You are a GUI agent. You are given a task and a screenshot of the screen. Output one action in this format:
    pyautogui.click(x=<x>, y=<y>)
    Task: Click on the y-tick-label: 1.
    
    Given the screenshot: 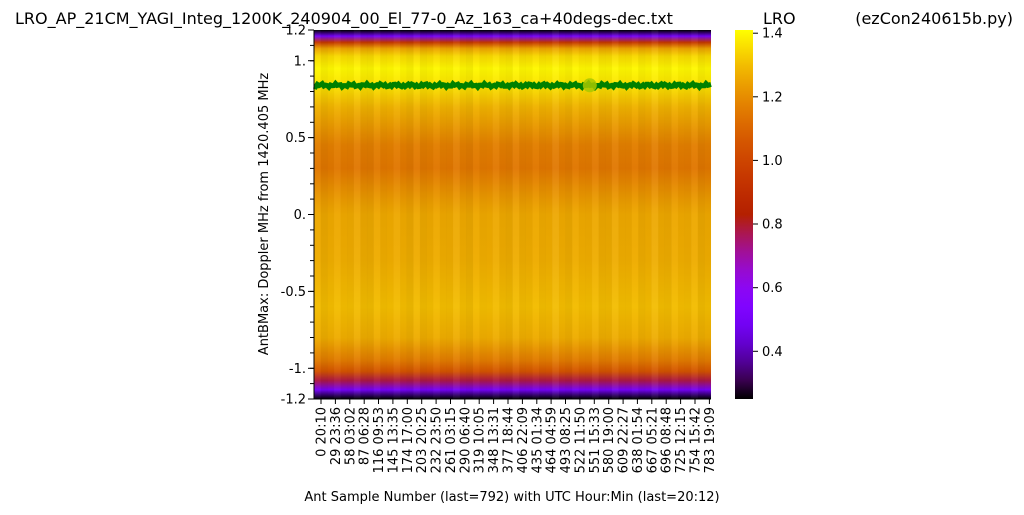 What is the action you would take?
    pyautogui.click(x=300, y=61)
    